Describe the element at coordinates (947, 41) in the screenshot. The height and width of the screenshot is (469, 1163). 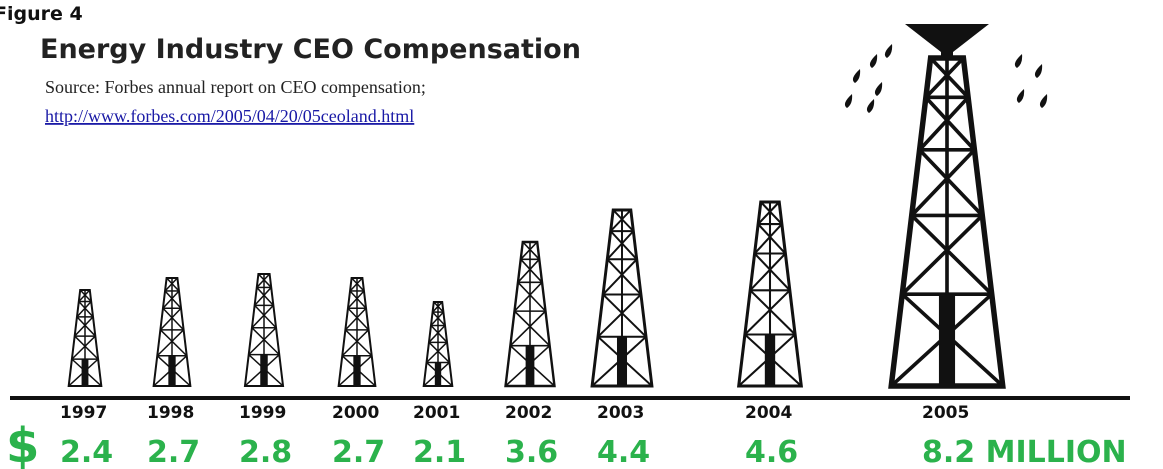
I see `funnel` at that location.